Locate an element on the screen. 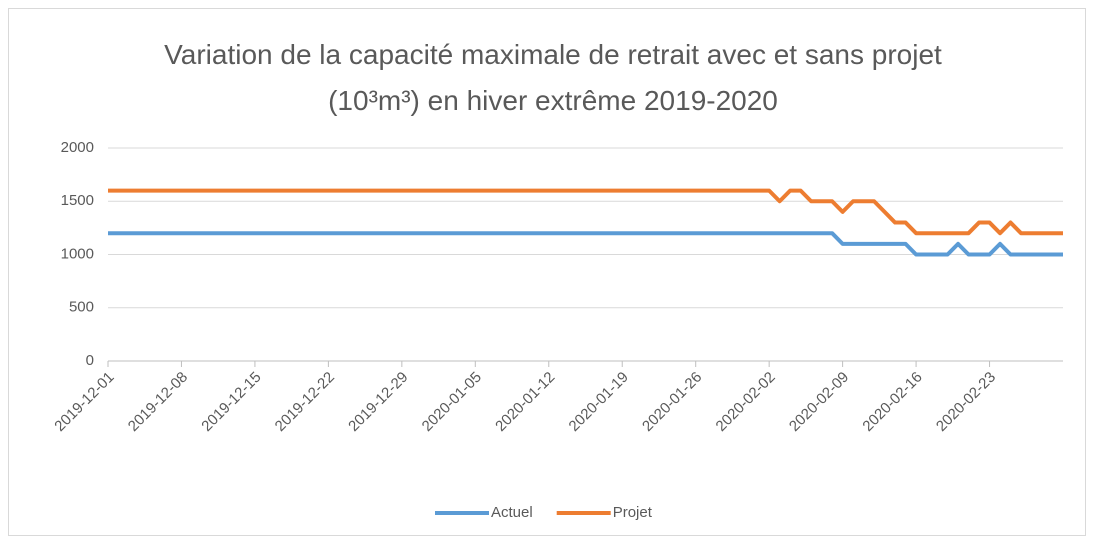 The width and height of the screenshot is (1095, 543). x-tick-label: 2019-12-01 is located at coordinates (84, 402).